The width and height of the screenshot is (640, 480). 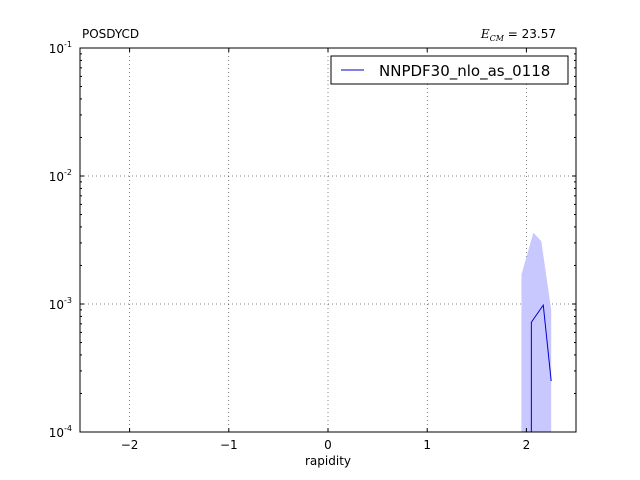 I want to click on title-right-symbol: E, so click(x=485, y=34).